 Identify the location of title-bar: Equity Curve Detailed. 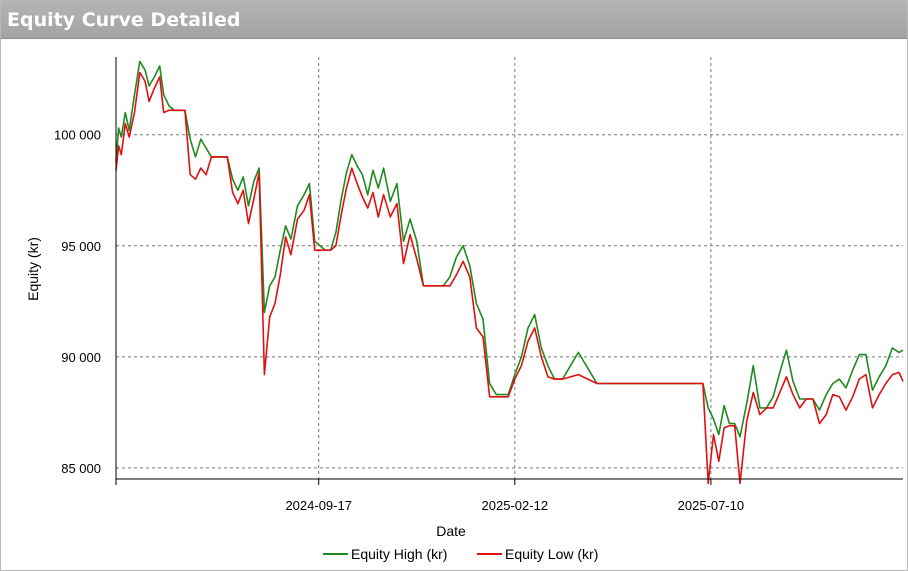
(454, 20).